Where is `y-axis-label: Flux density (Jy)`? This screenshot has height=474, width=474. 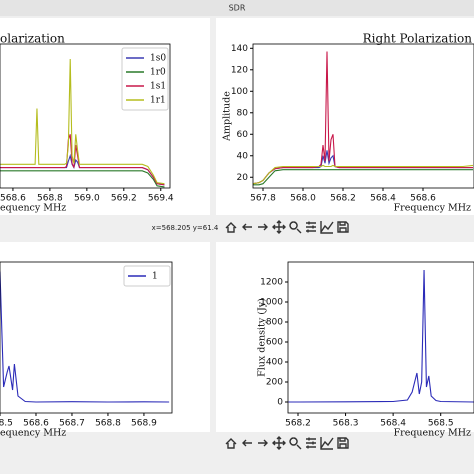
y-axis-label: Flux density (Jy) is located at coordinates (262, 337).